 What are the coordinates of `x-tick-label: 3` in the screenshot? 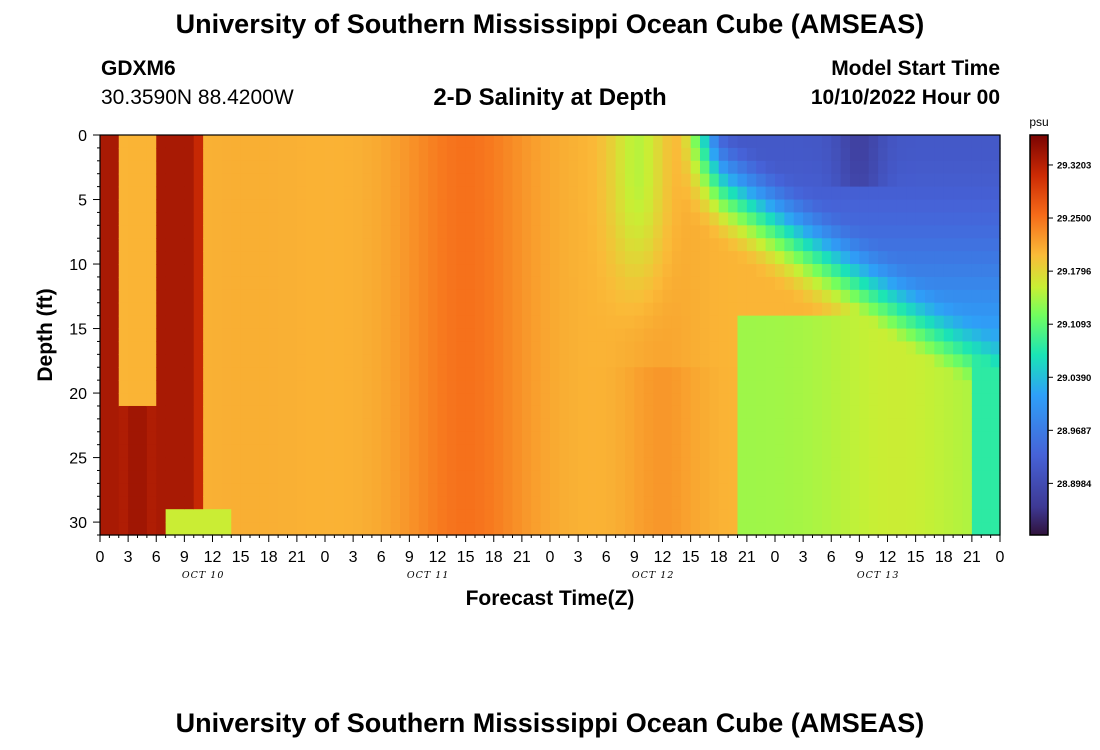 It's located at (803, 557).